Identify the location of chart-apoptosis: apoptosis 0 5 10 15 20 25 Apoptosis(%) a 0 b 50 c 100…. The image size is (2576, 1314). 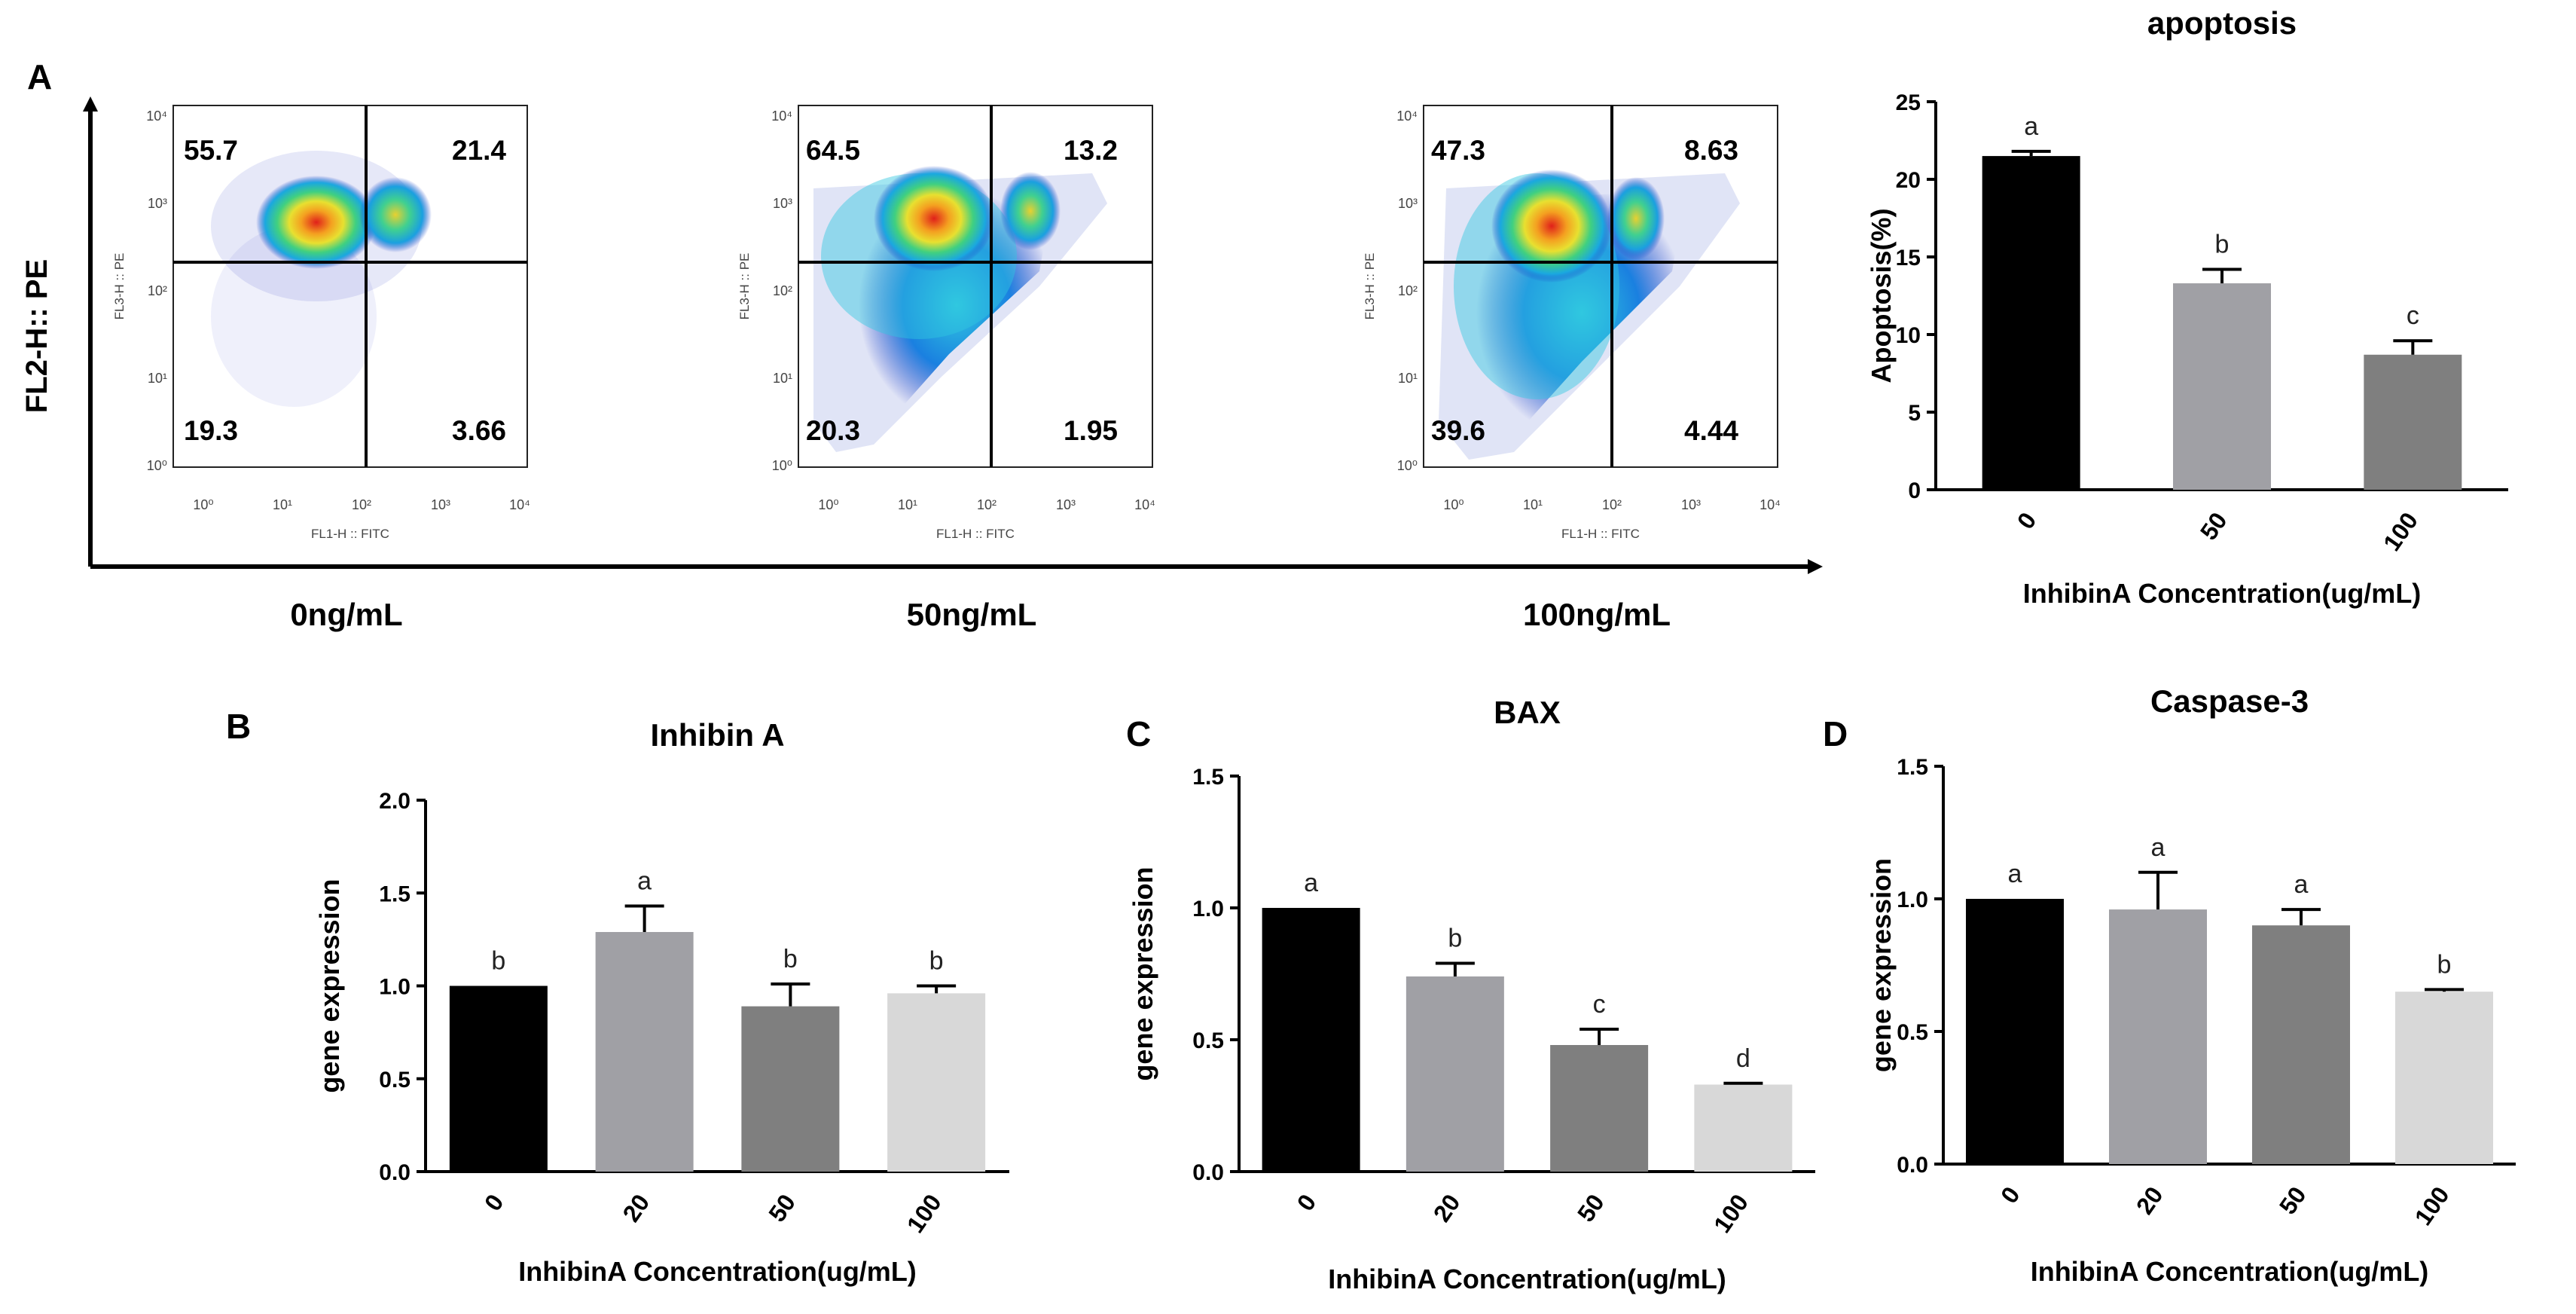
(2187, 307).